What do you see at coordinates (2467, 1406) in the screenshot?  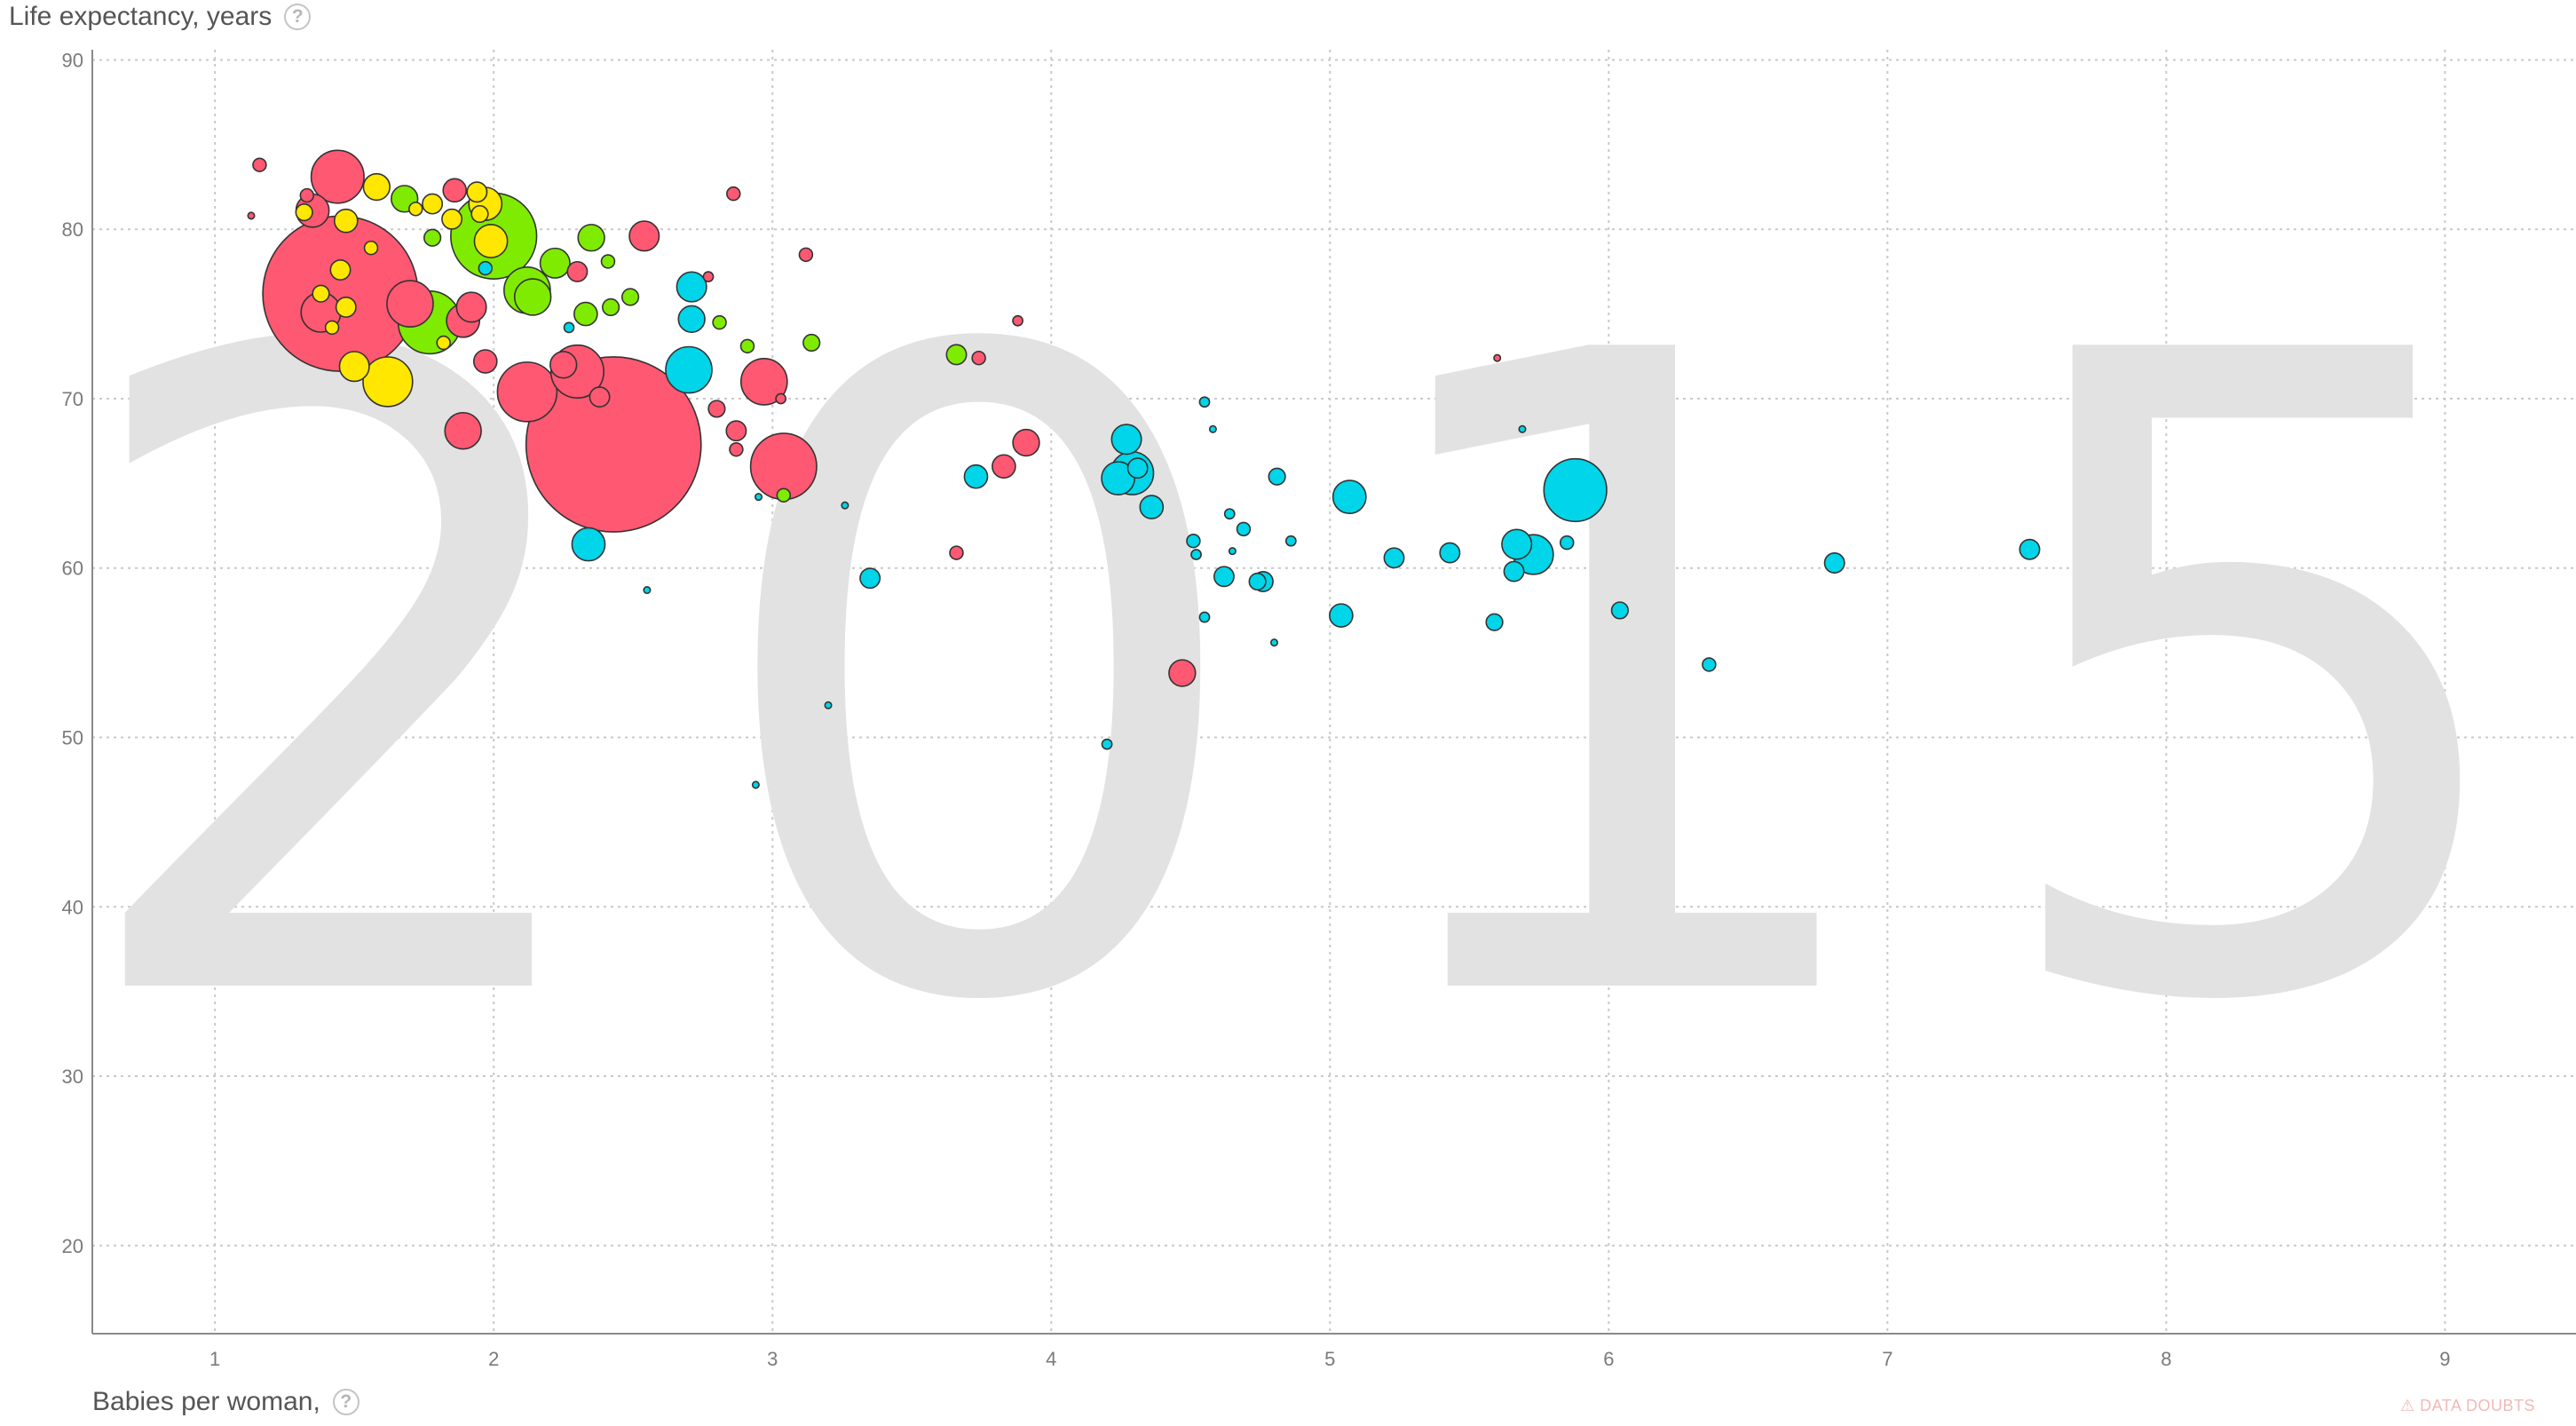 I see `data-doubts-link: ⚠ DATA DOUBTS` at bounding box center [2467, 1406].